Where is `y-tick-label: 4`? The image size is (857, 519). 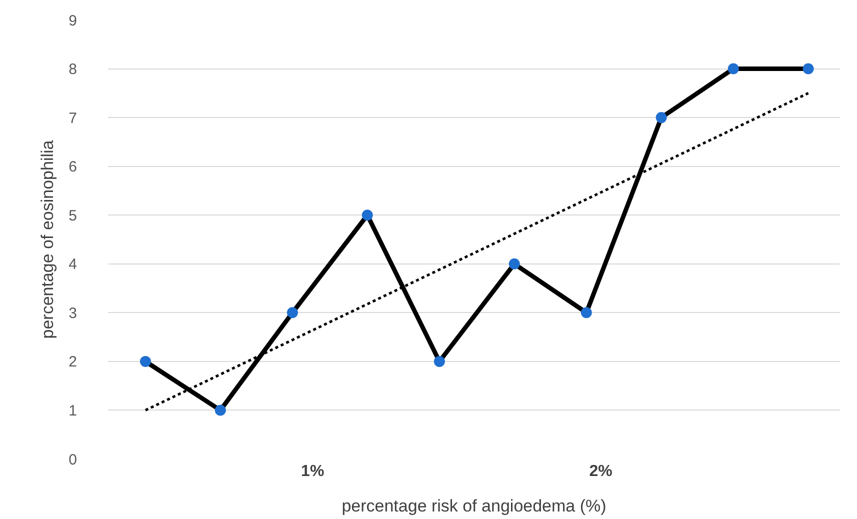 y-tick-label: 4 is located at coordinates (72, 265).